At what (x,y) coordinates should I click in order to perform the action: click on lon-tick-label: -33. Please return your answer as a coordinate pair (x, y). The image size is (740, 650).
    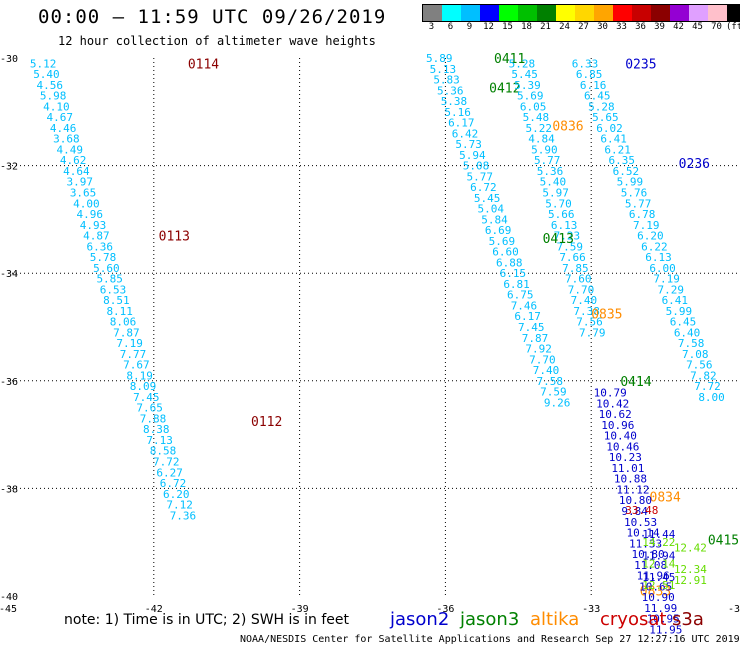
    Looking at the image, I should click on (591, 609).